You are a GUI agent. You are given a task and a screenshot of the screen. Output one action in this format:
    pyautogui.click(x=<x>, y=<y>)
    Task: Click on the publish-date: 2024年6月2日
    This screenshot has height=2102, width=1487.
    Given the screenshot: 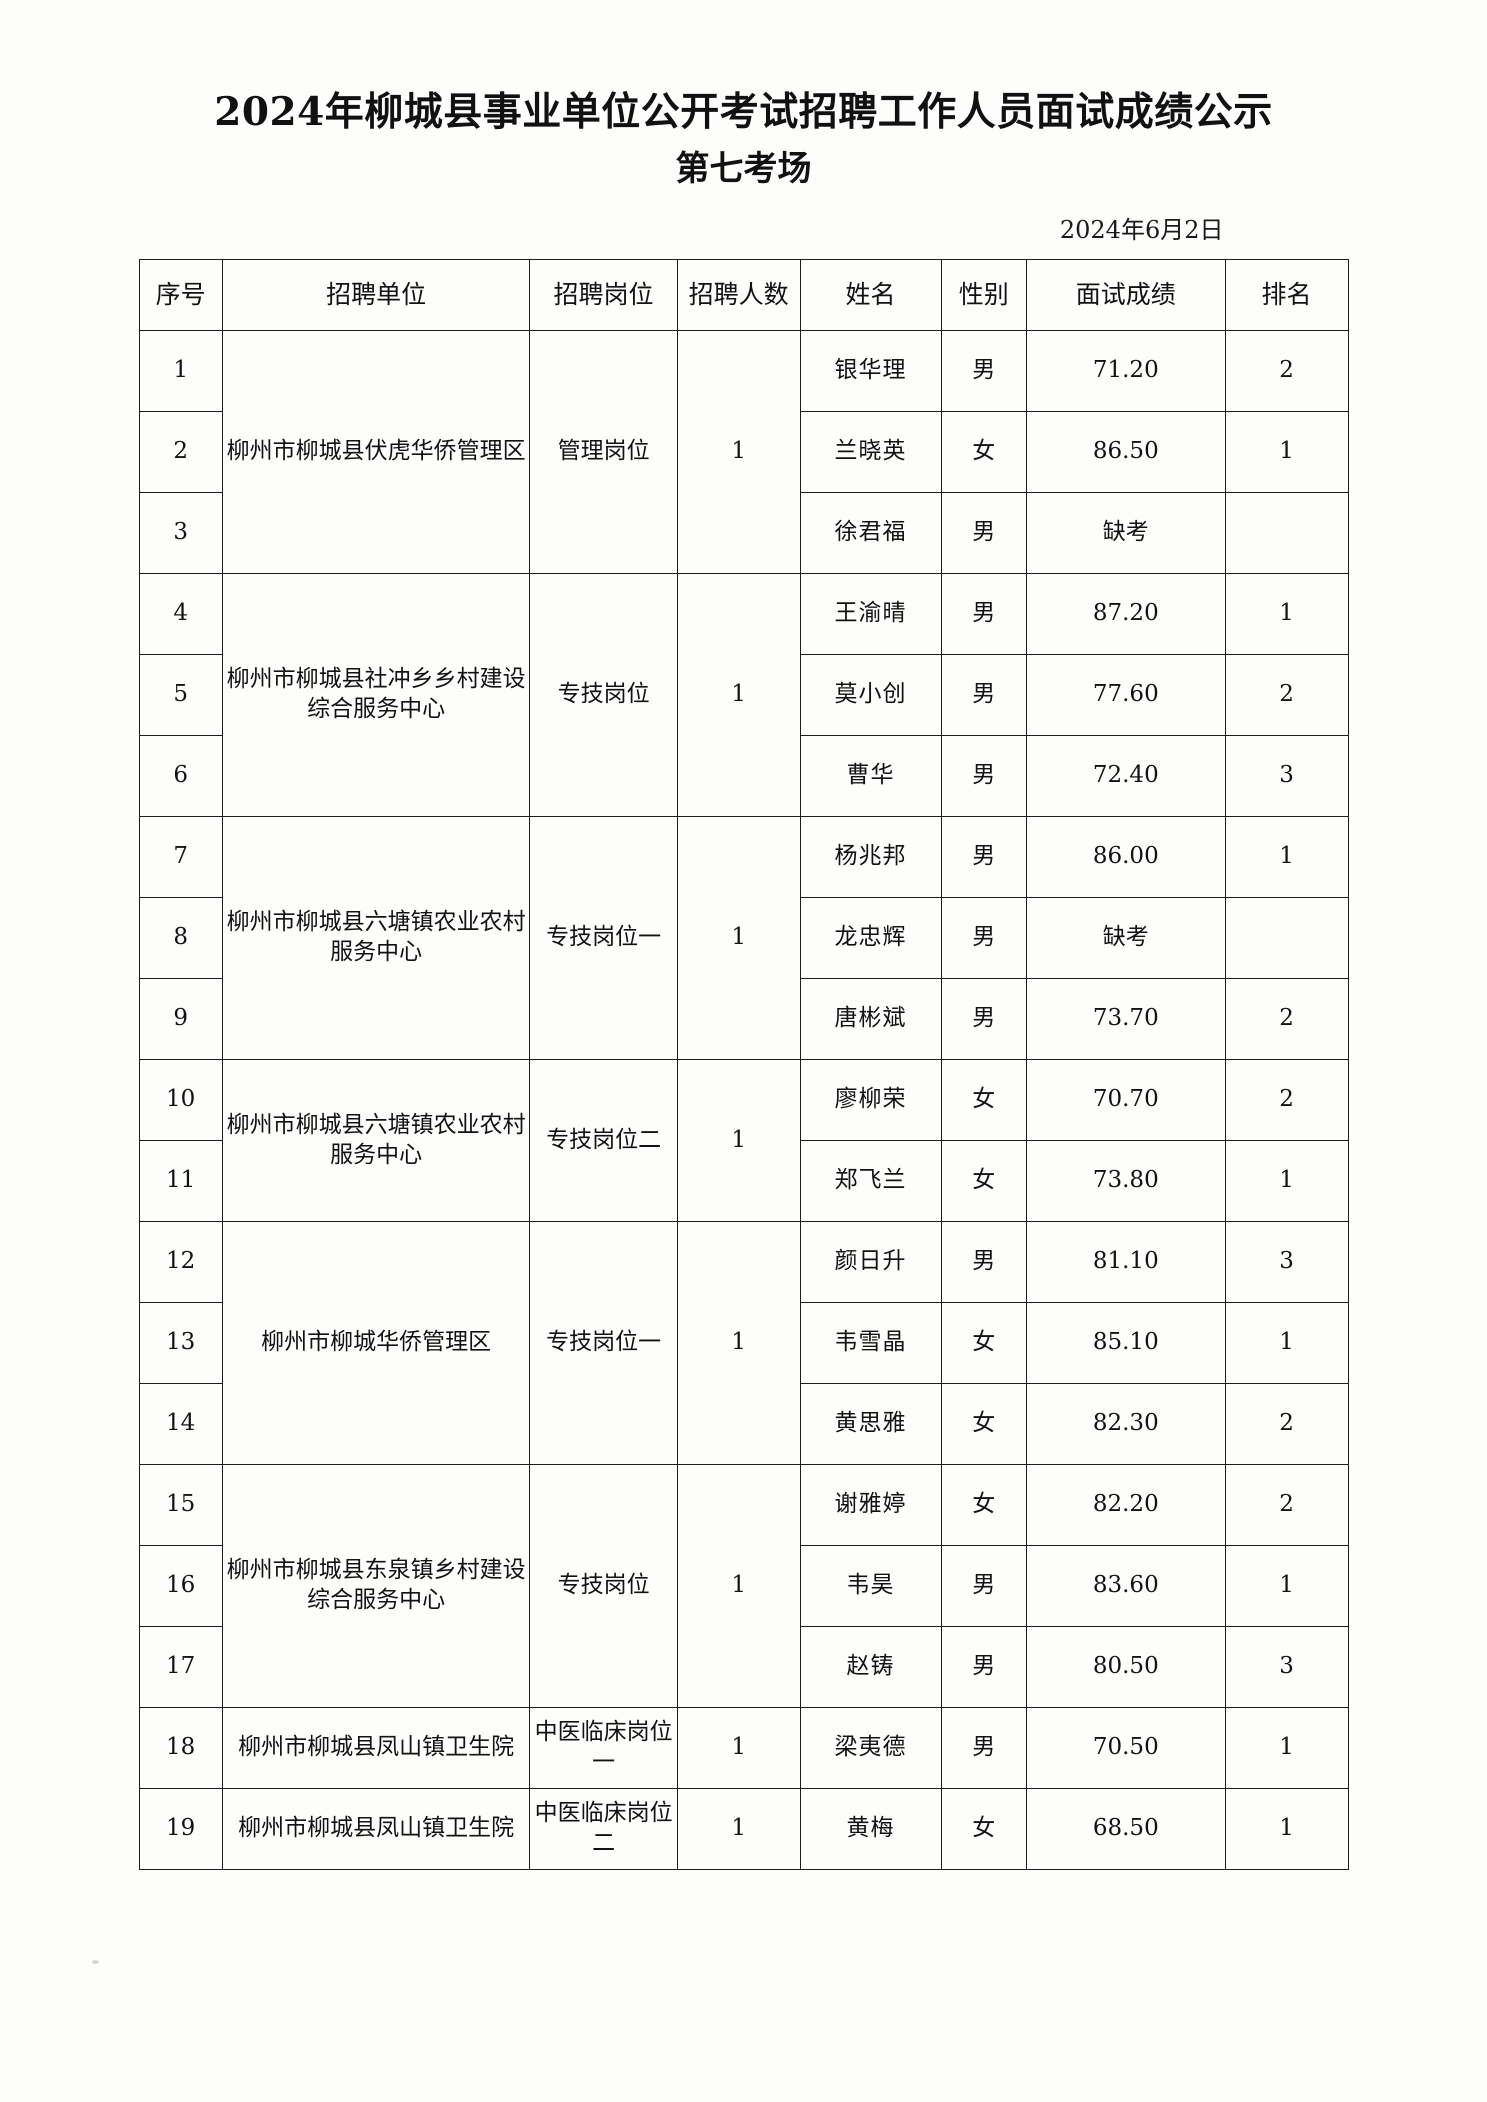 What is the action you would take?
    pyautogui.click(x=1141, y=230)
    